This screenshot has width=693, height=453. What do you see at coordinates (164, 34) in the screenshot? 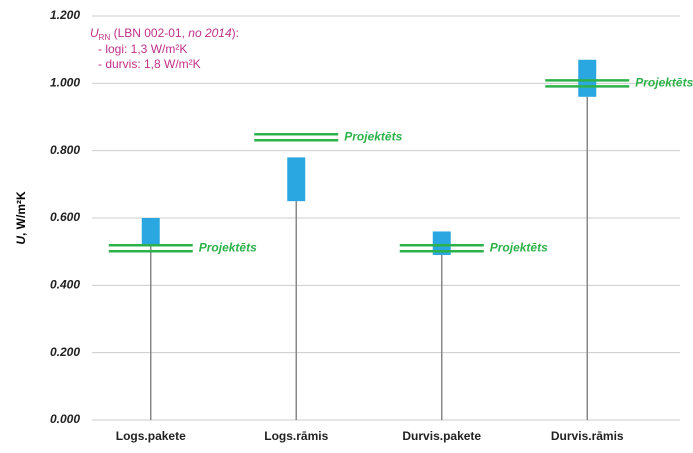
I see `annotation-title: URN (LBN 002-01, no 2014):` at bounding box center [164, 34].